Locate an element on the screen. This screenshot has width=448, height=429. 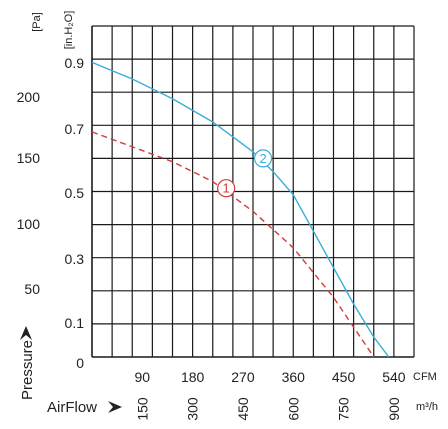
series-1-marker is located at coordinates (226, 188).